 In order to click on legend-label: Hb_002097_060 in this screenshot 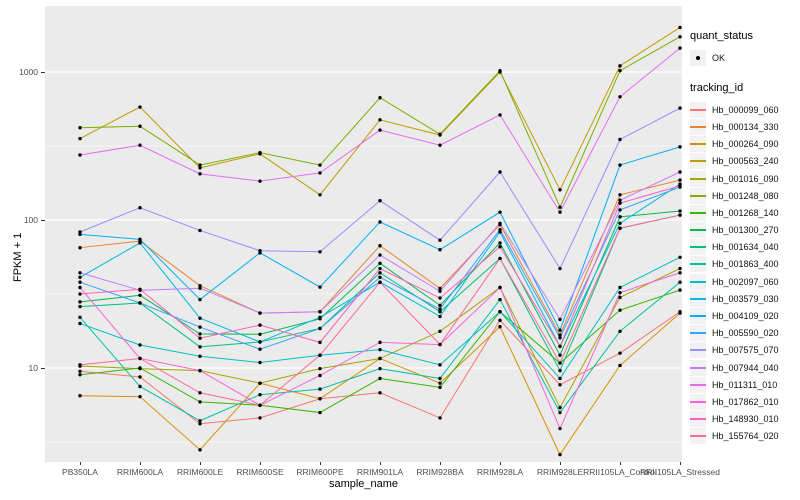, I will do `click(745, 281)`.